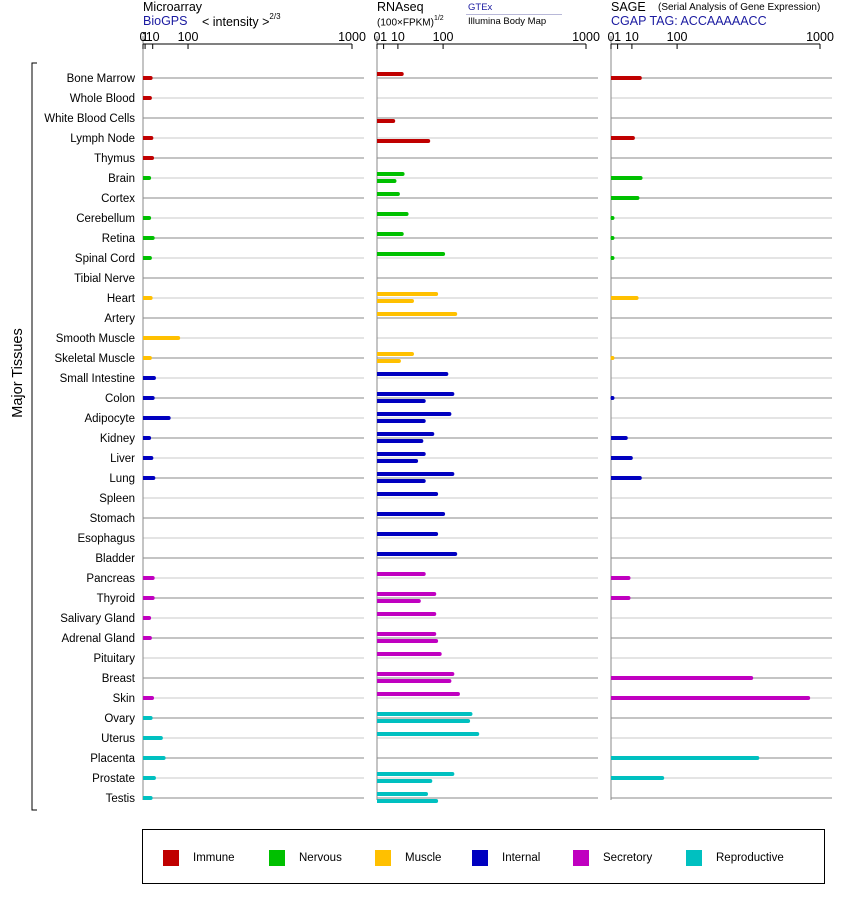 This screenshot has height=900, width=842. Describe the element at coordinates (423, 858) in the screenshot. I see `legend-label: Muscle` at that location.